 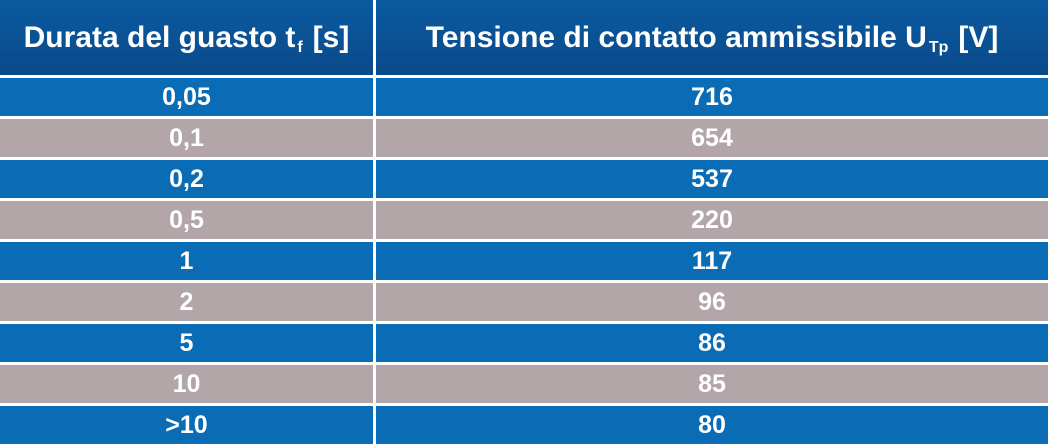 What do you see at coordinates (186, 179) in the screenshot?
I see `table-cell: 0,2` at bounding box center [186, 179].